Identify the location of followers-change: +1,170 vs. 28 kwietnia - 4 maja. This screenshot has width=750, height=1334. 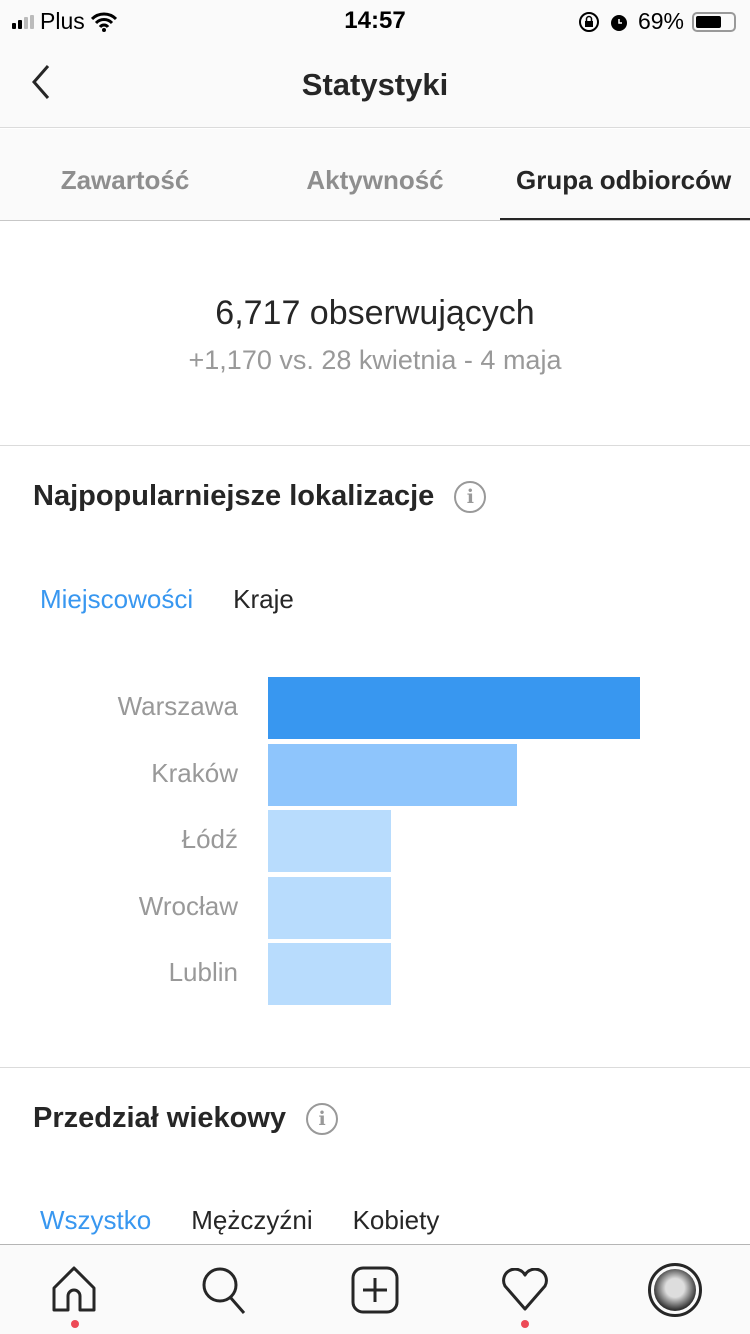
(375, 360).